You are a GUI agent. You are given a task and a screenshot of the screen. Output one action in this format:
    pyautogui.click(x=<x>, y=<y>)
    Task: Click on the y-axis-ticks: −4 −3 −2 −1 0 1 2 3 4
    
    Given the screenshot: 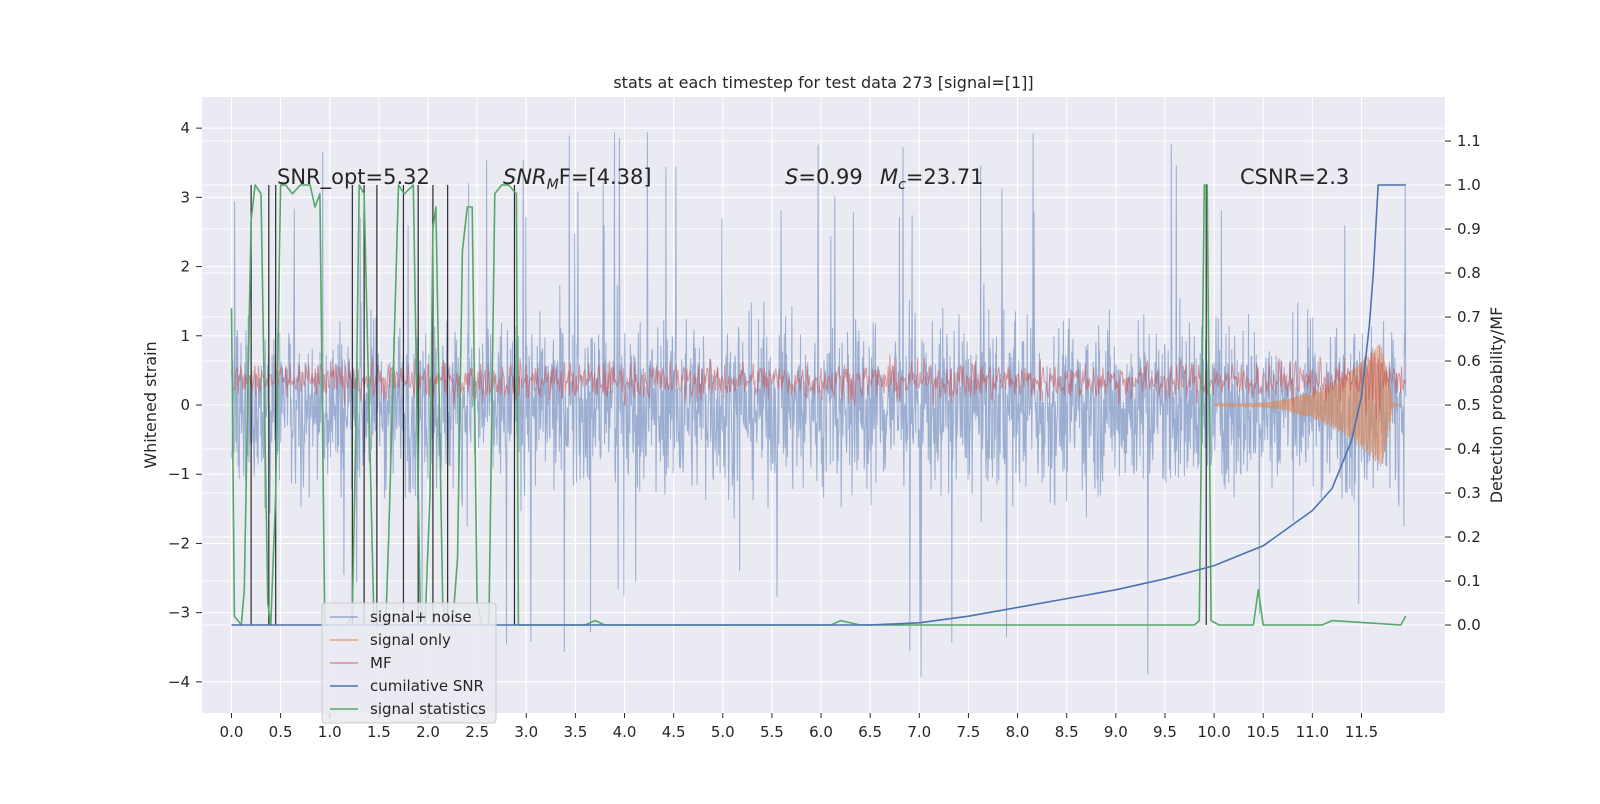 What is the action you would take?
    pyautogui.click(x=185, y=405)
    